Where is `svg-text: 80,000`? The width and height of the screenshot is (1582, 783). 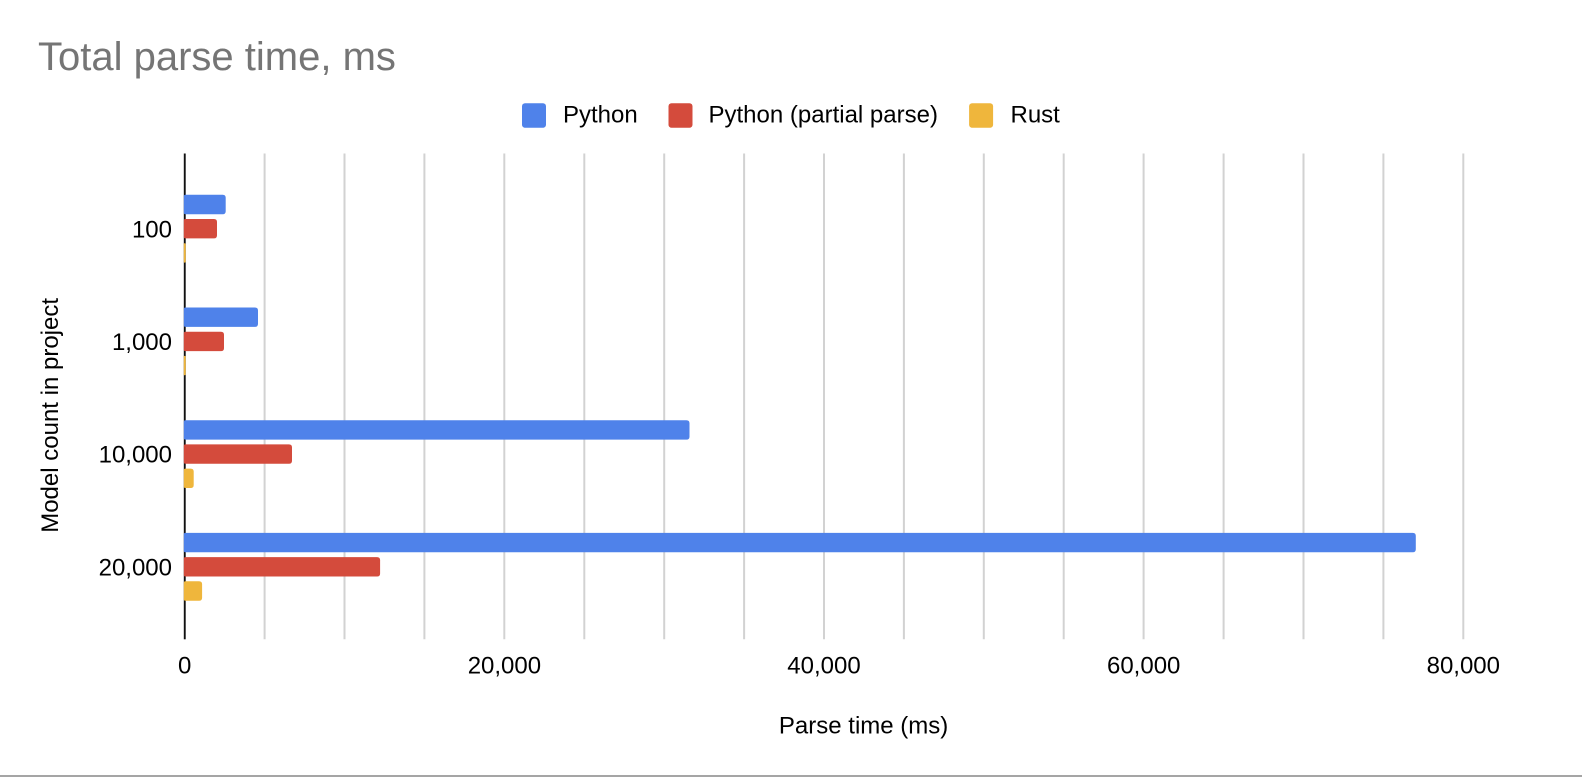
svg-text: 80,000 is located at coordinates (1463, 666).